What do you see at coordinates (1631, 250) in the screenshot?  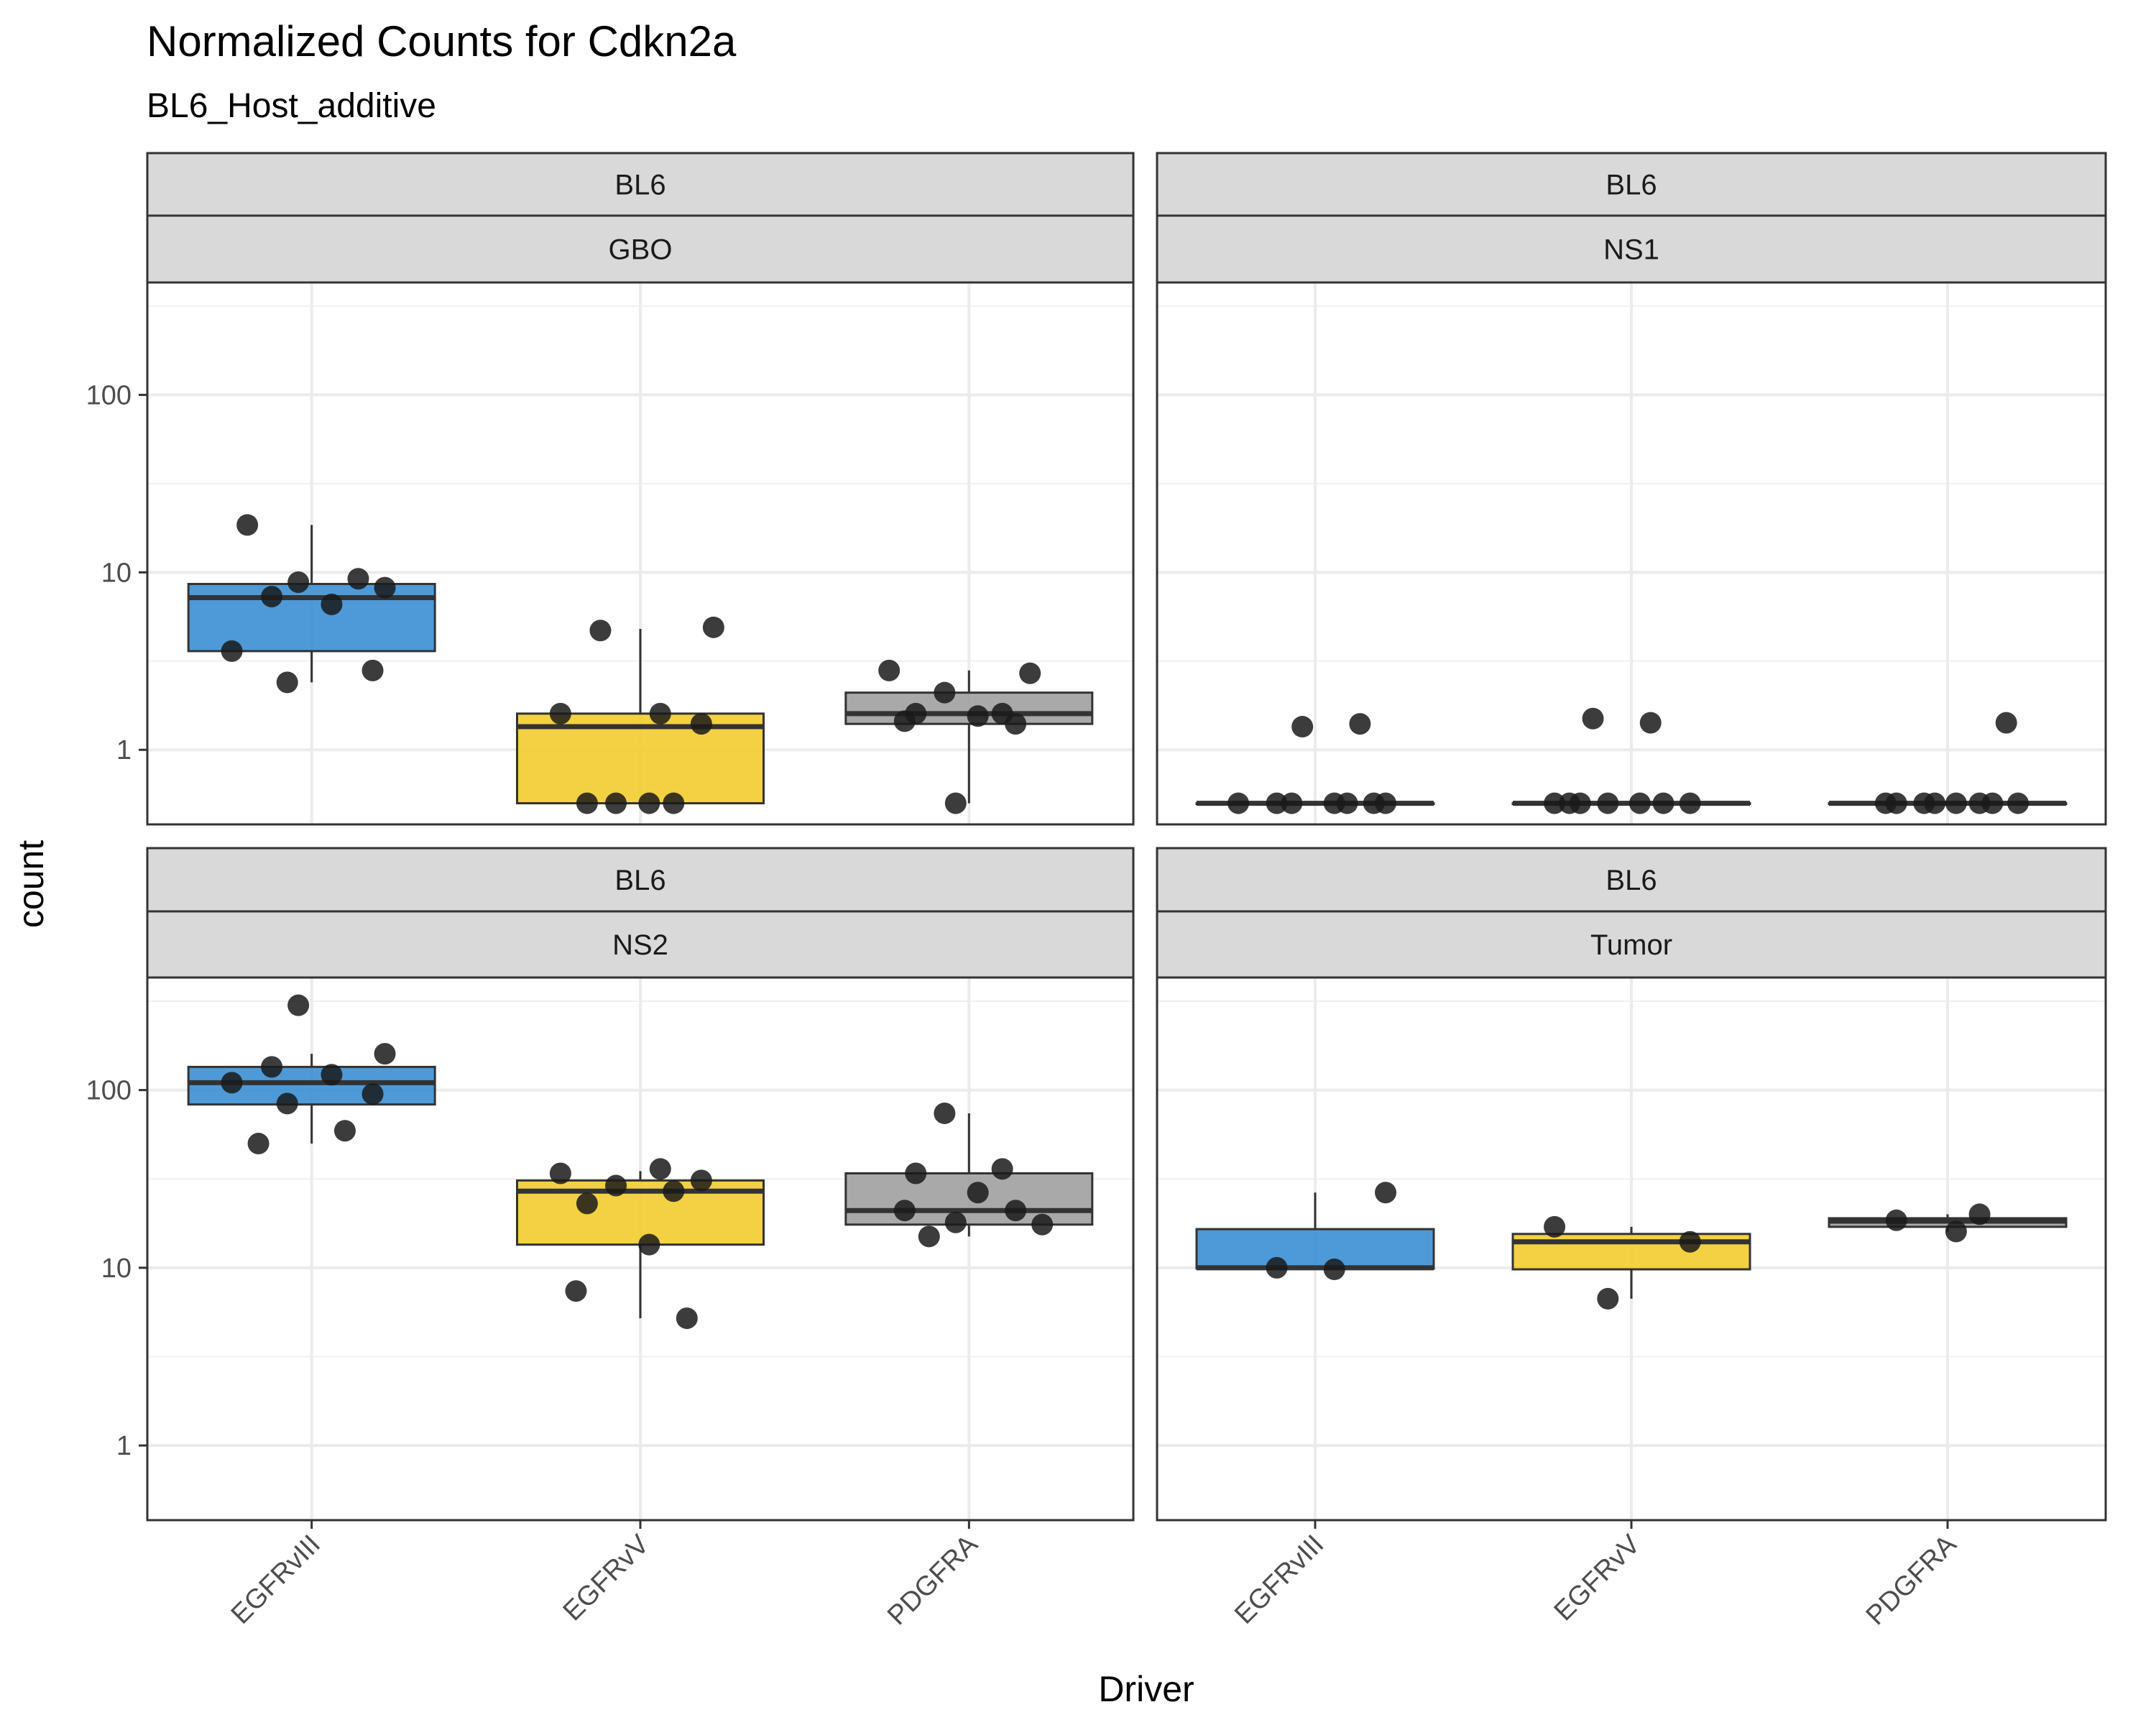 I see `facet-strip-bottom-label: NS1` at bounding box center [1631, 250].